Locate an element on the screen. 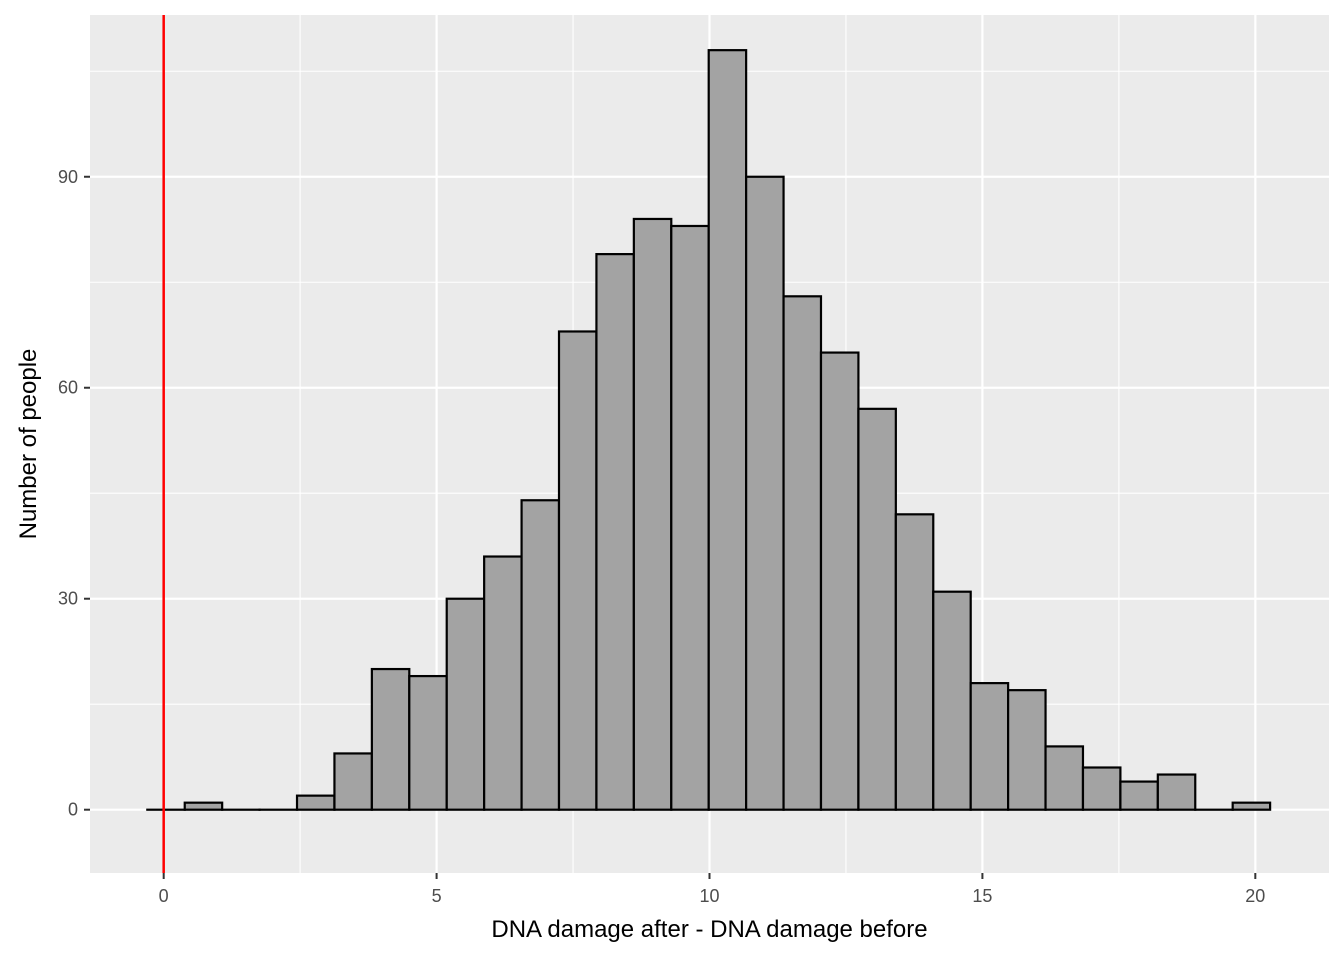  y-axis-title: Number of people is located at coordinates (28, 444).